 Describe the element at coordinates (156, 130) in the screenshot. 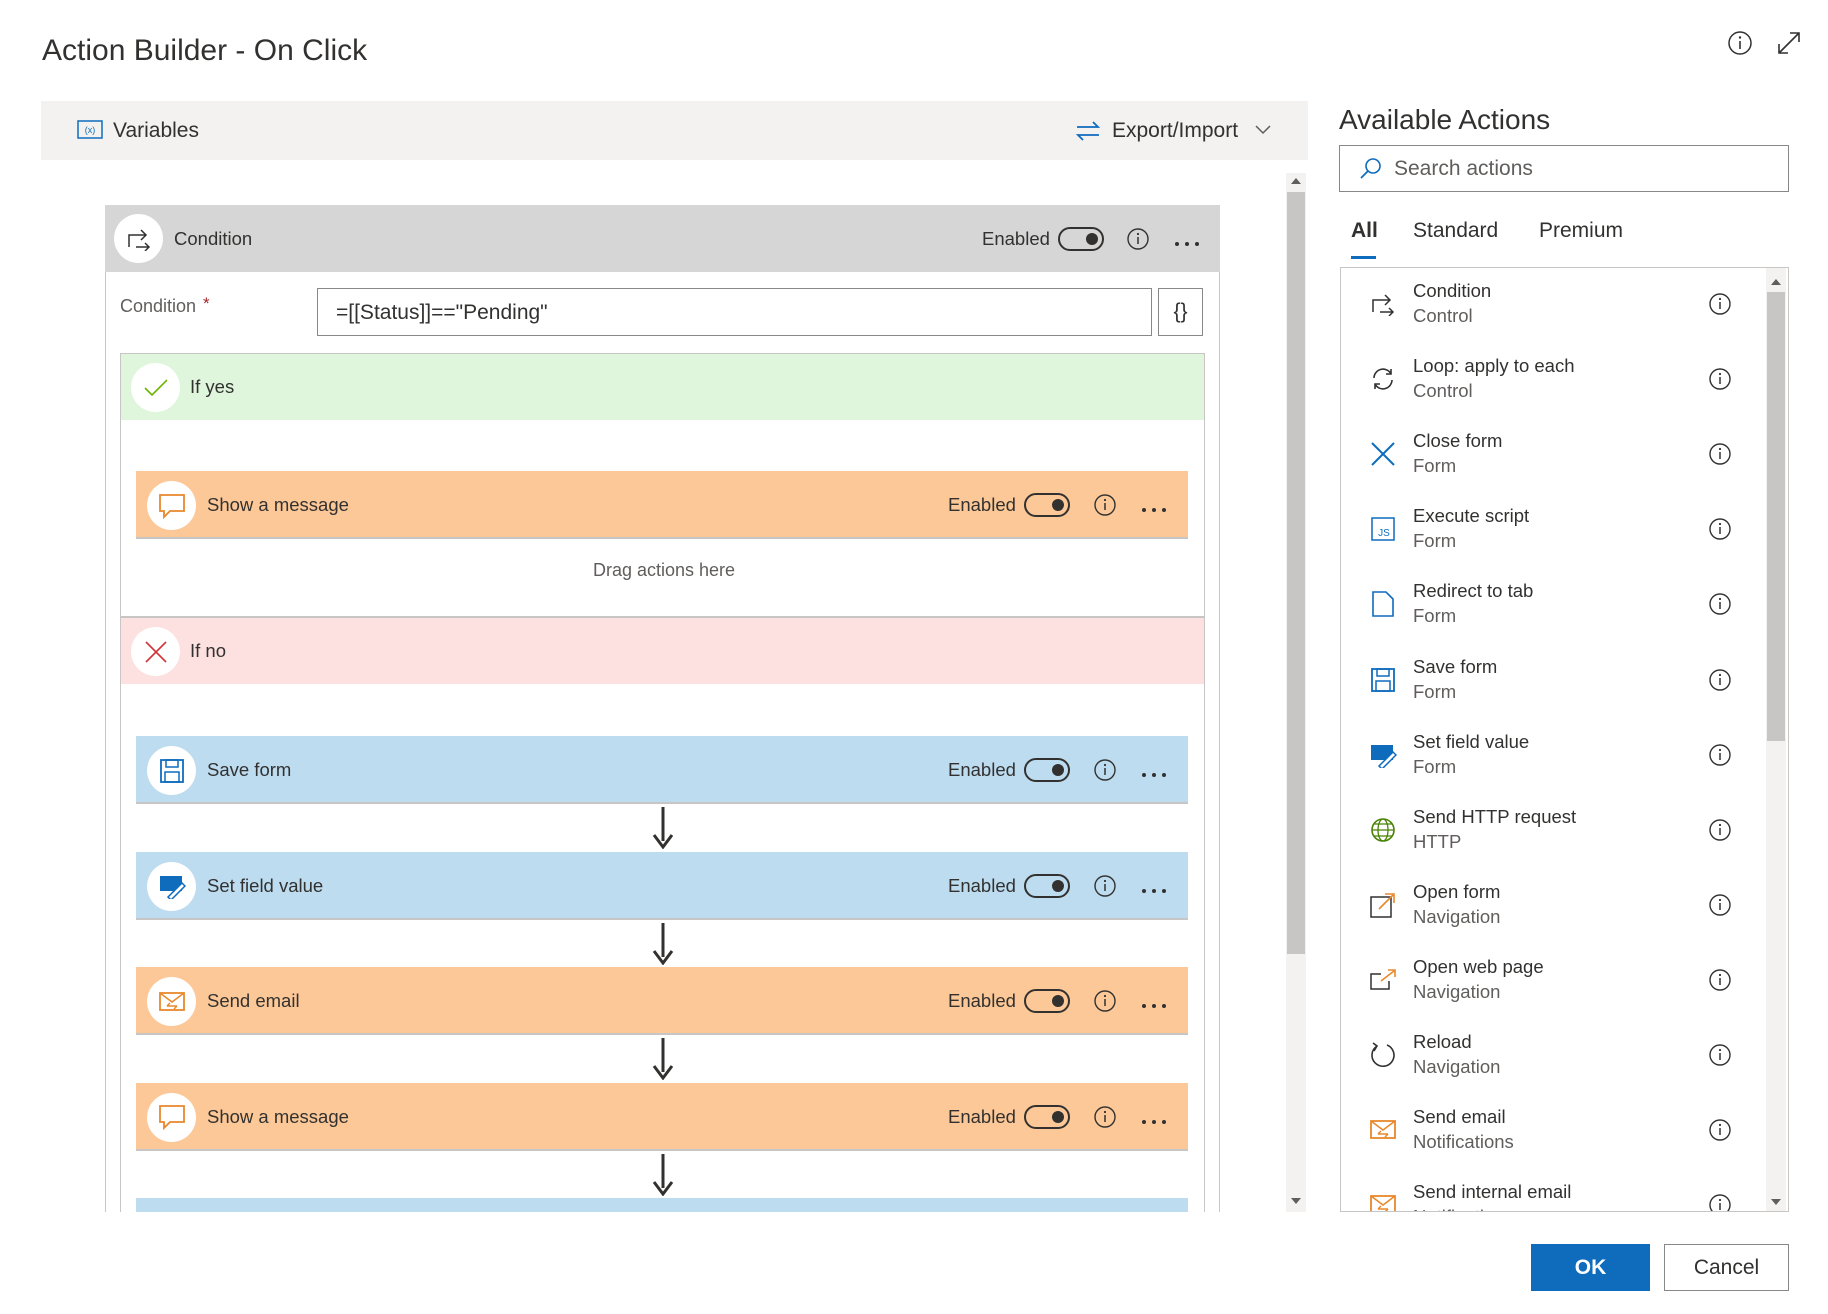

I see `variables-button: Variables` at that location.